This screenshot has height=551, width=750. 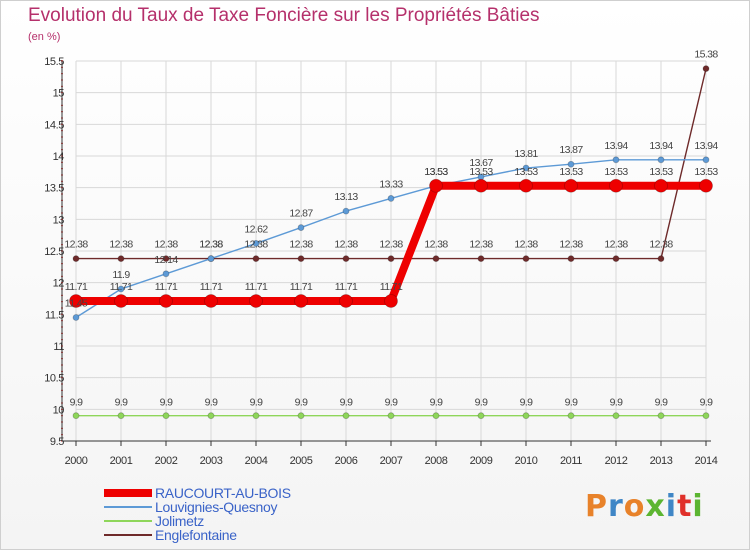 I want to click on y-tick-label: 11, so click(x=58, y=347).